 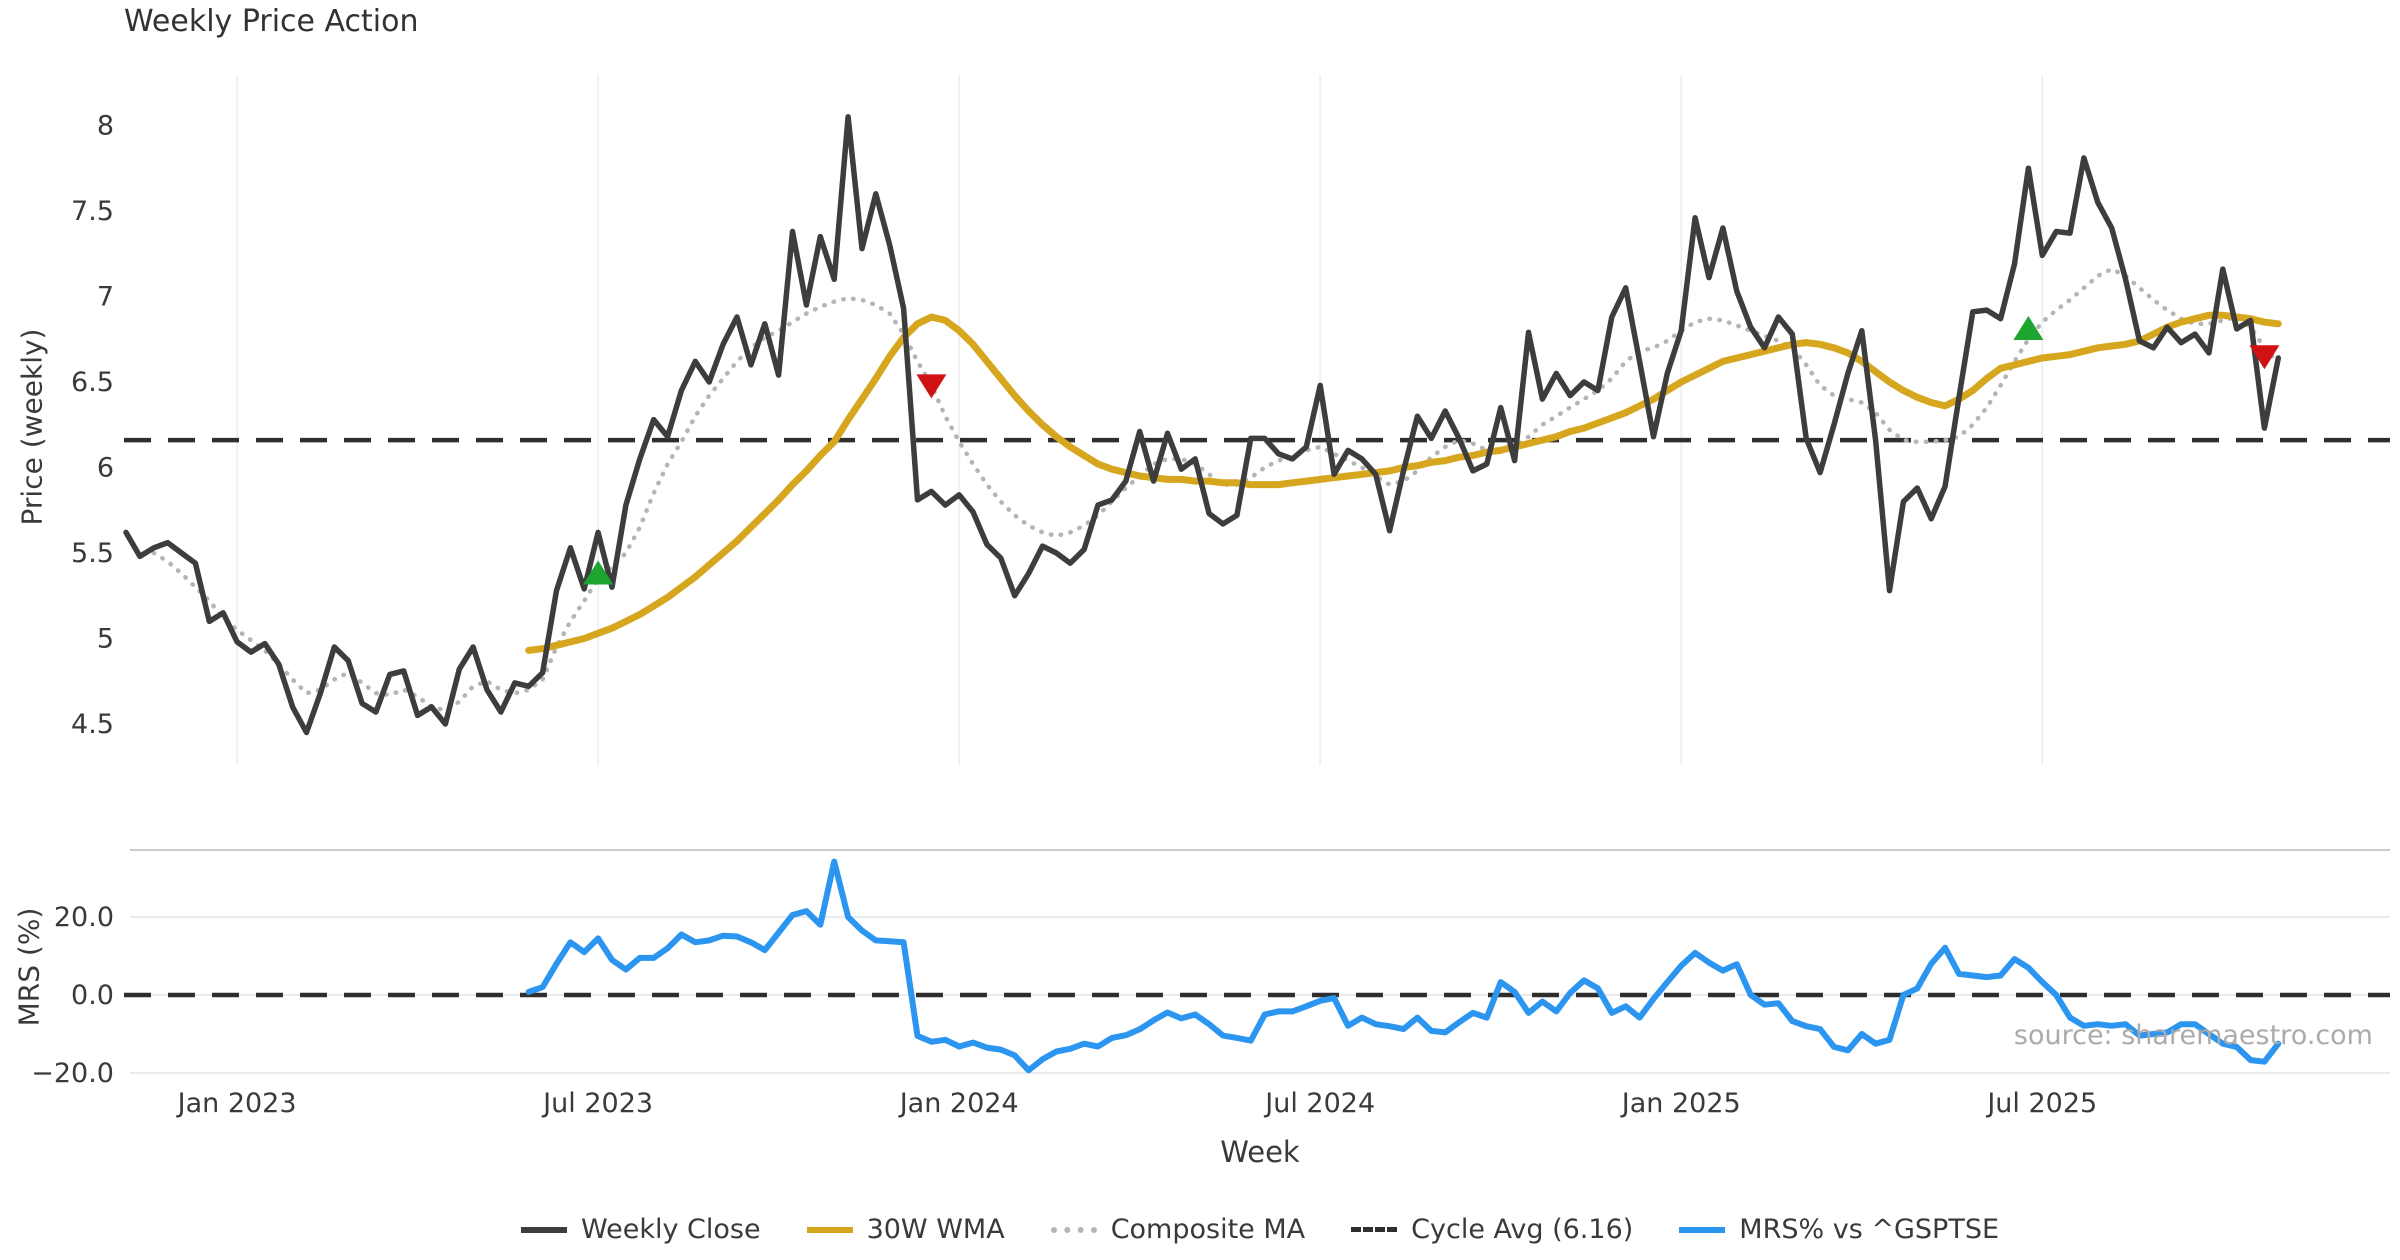 I want to click on weekly-close-swatch-icon, so click(x=543, y=1229).